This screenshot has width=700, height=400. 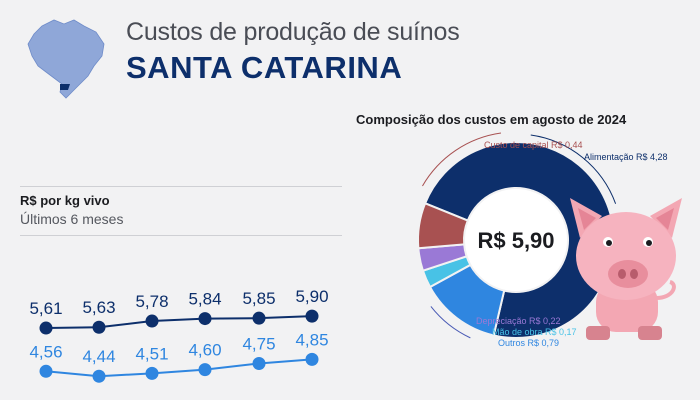 I want to click on series-1-data-label: 5,90, so click(x=311, y=296).